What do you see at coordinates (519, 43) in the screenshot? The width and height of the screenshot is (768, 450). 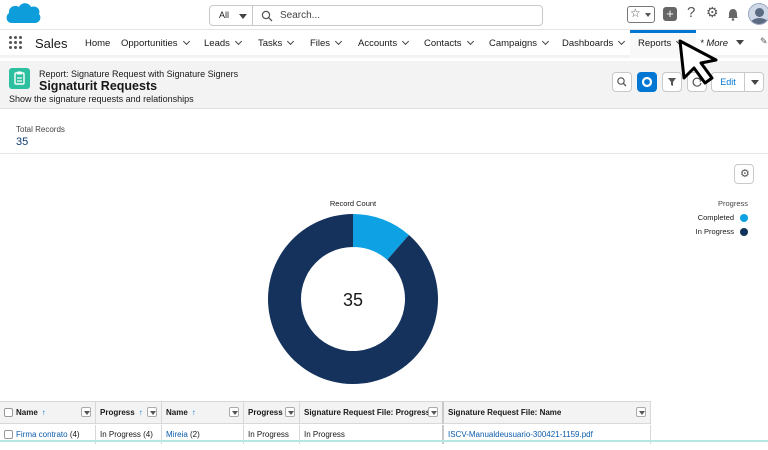 I see `nav-item-campaigns: Campaigns` at bounding box center [519, 43].